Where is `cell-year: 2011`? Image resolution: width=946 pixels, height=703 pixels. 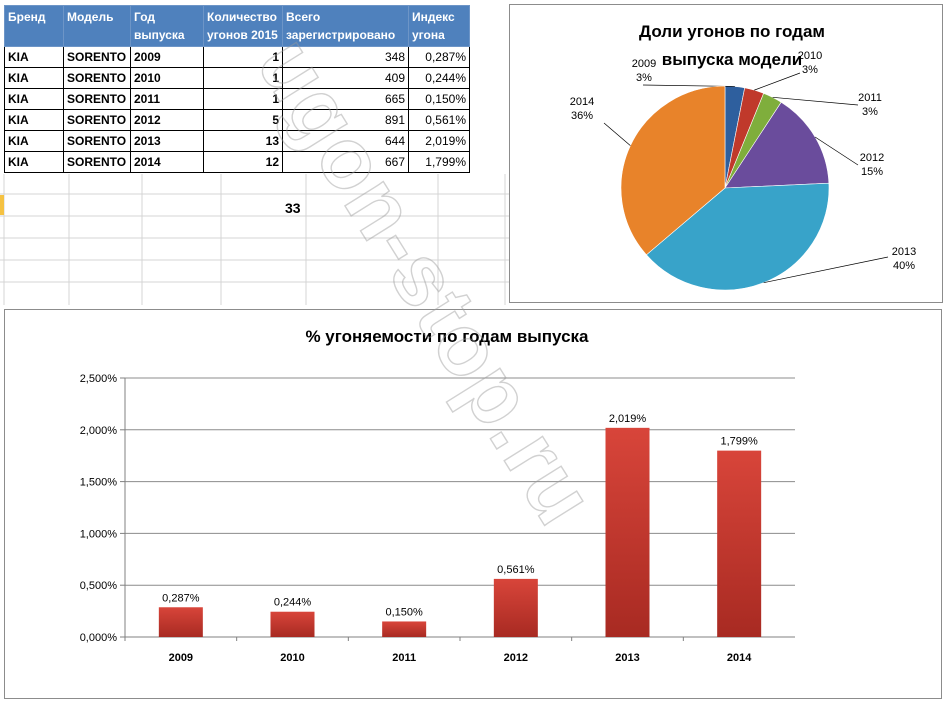 cell-year: 2011 is located at coordinates (167, 99).